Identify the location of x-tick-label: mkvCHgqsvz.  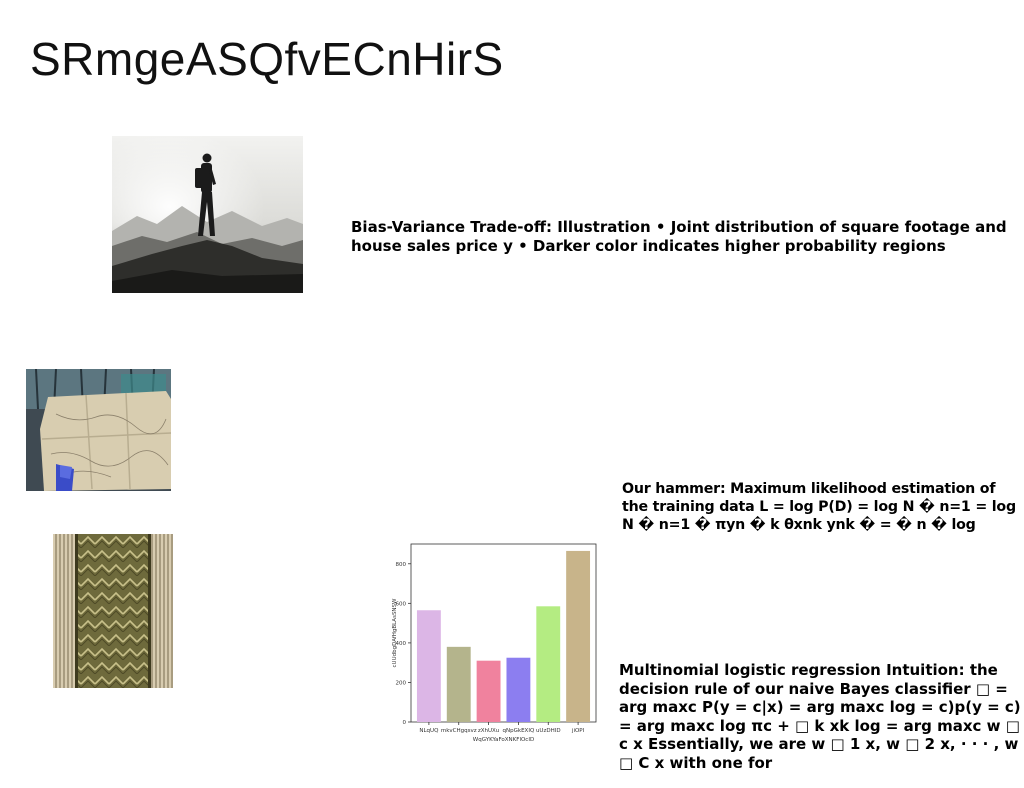
(459, 731).